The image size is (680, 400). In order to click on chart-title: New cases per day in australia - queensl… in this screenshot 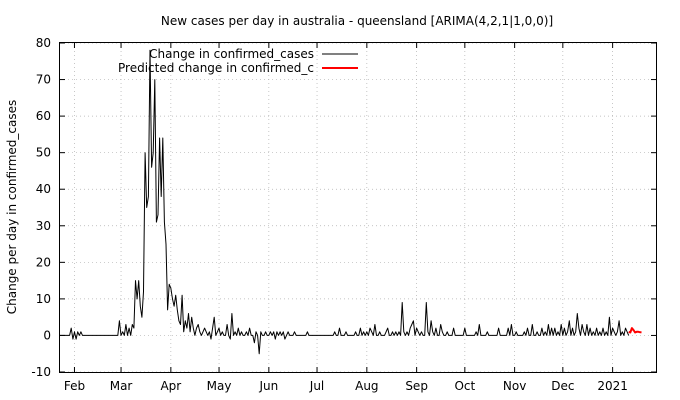, I will do `click(357, 21)`.